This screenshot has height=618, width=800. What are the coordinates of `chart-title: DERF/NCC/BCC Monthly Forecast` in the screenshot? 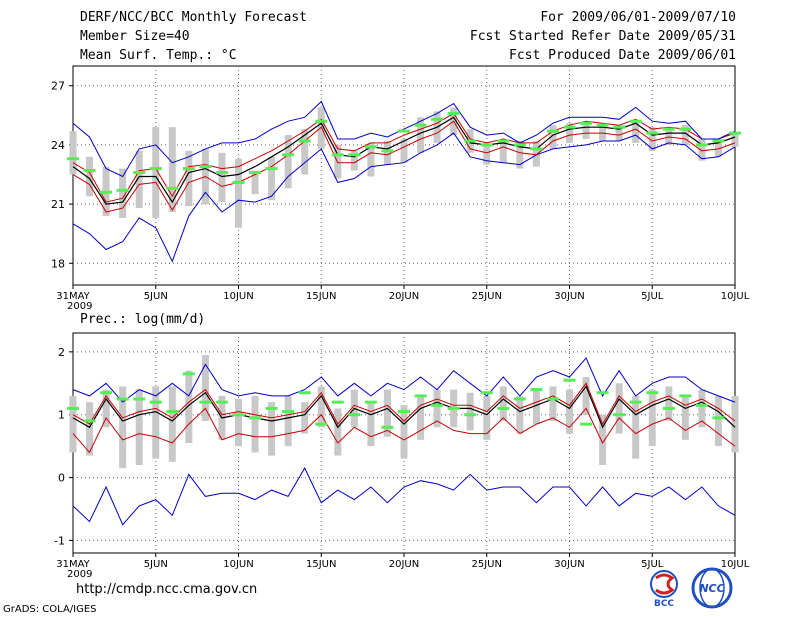 It's located at (193, 17).